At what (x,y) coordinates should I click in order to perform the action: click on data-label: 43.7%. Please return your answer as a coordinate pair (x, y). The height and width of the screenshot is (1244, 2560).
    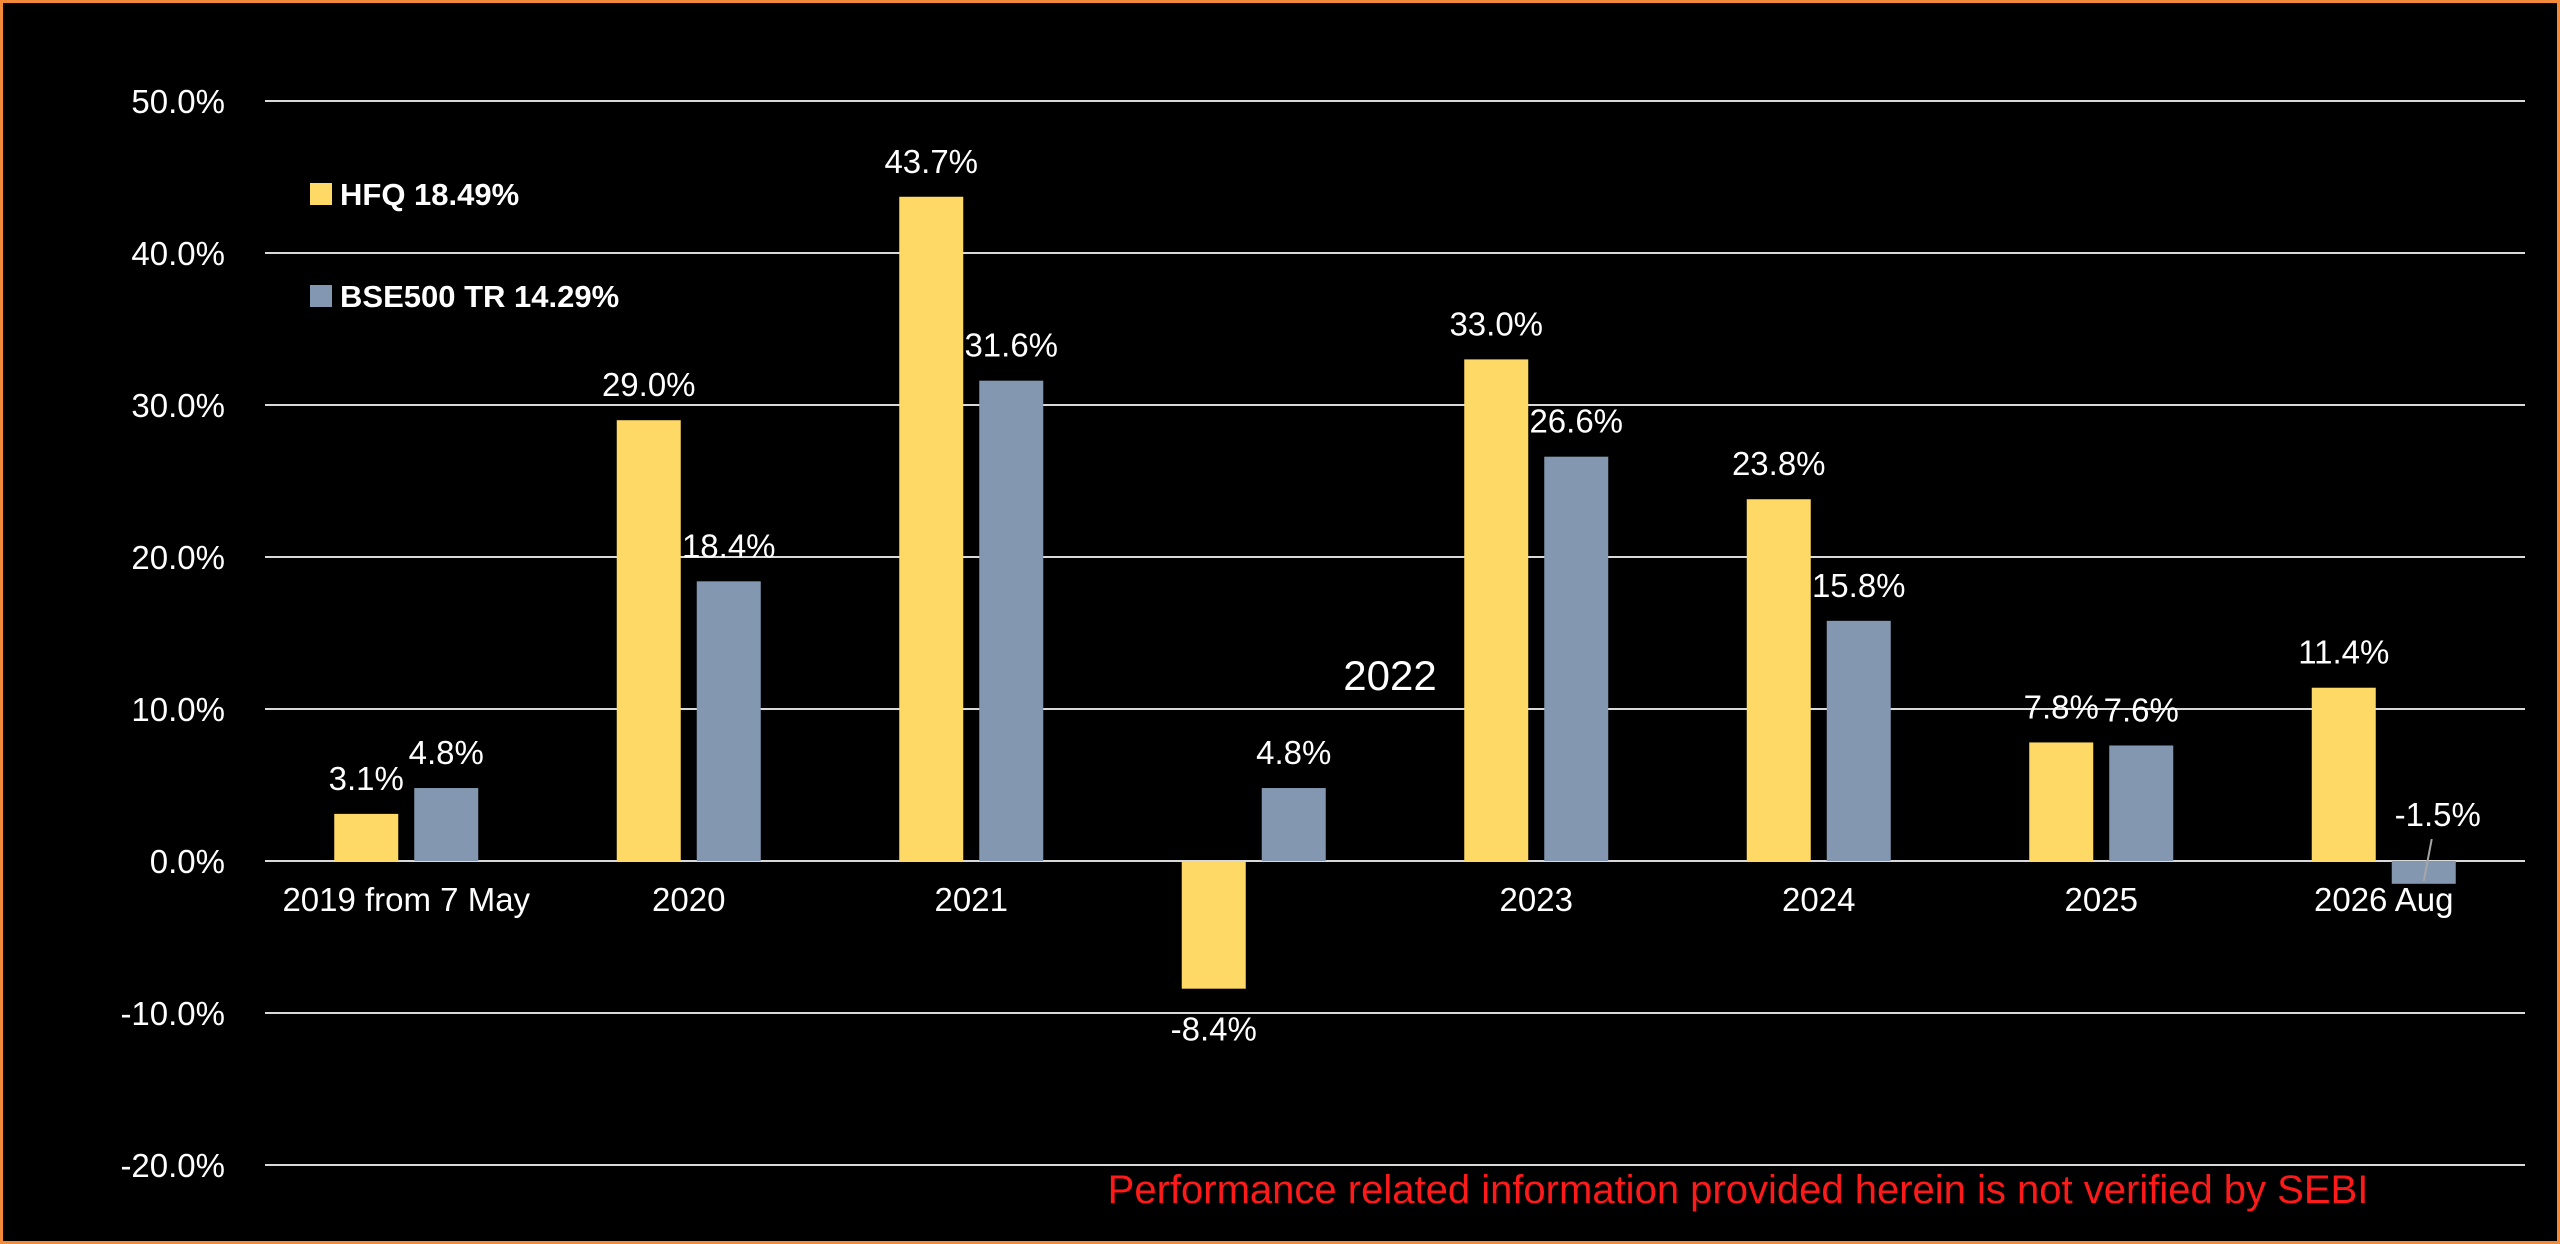
    Looking at the image, I should click on (931, 161).